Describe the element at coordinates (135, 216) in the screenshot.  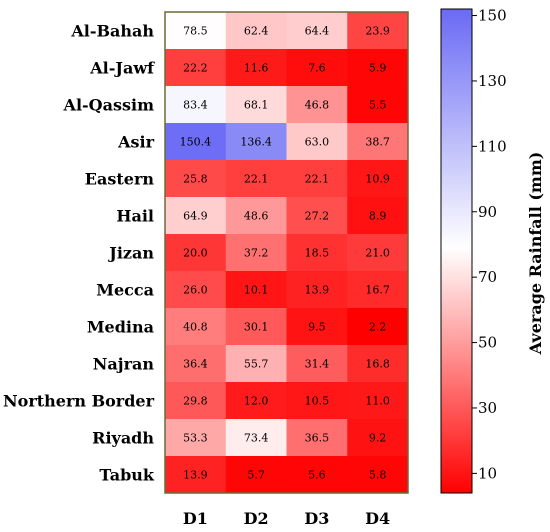
I see `row-label: Hail` at that location.